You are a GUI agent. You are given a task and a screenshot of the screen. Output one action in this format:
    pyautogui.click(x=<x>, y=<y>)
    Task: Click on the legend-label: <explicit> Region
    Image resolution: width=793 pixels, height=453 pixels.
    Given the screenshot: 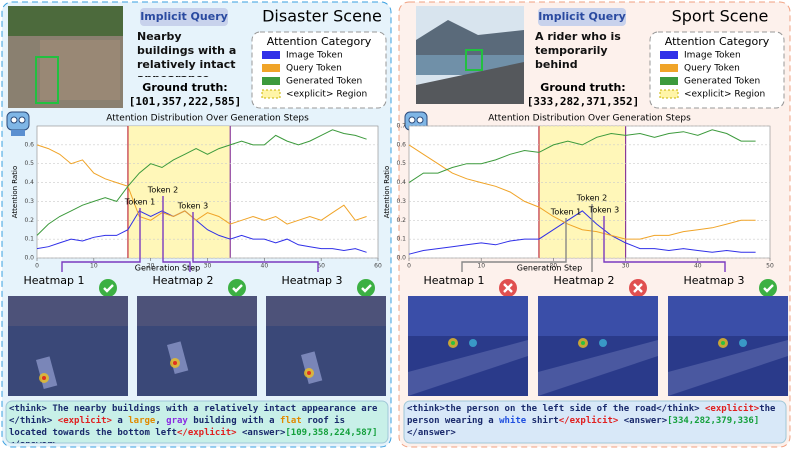 What is the action you would take?
    pyautogui.click(x=326, y=95)
    